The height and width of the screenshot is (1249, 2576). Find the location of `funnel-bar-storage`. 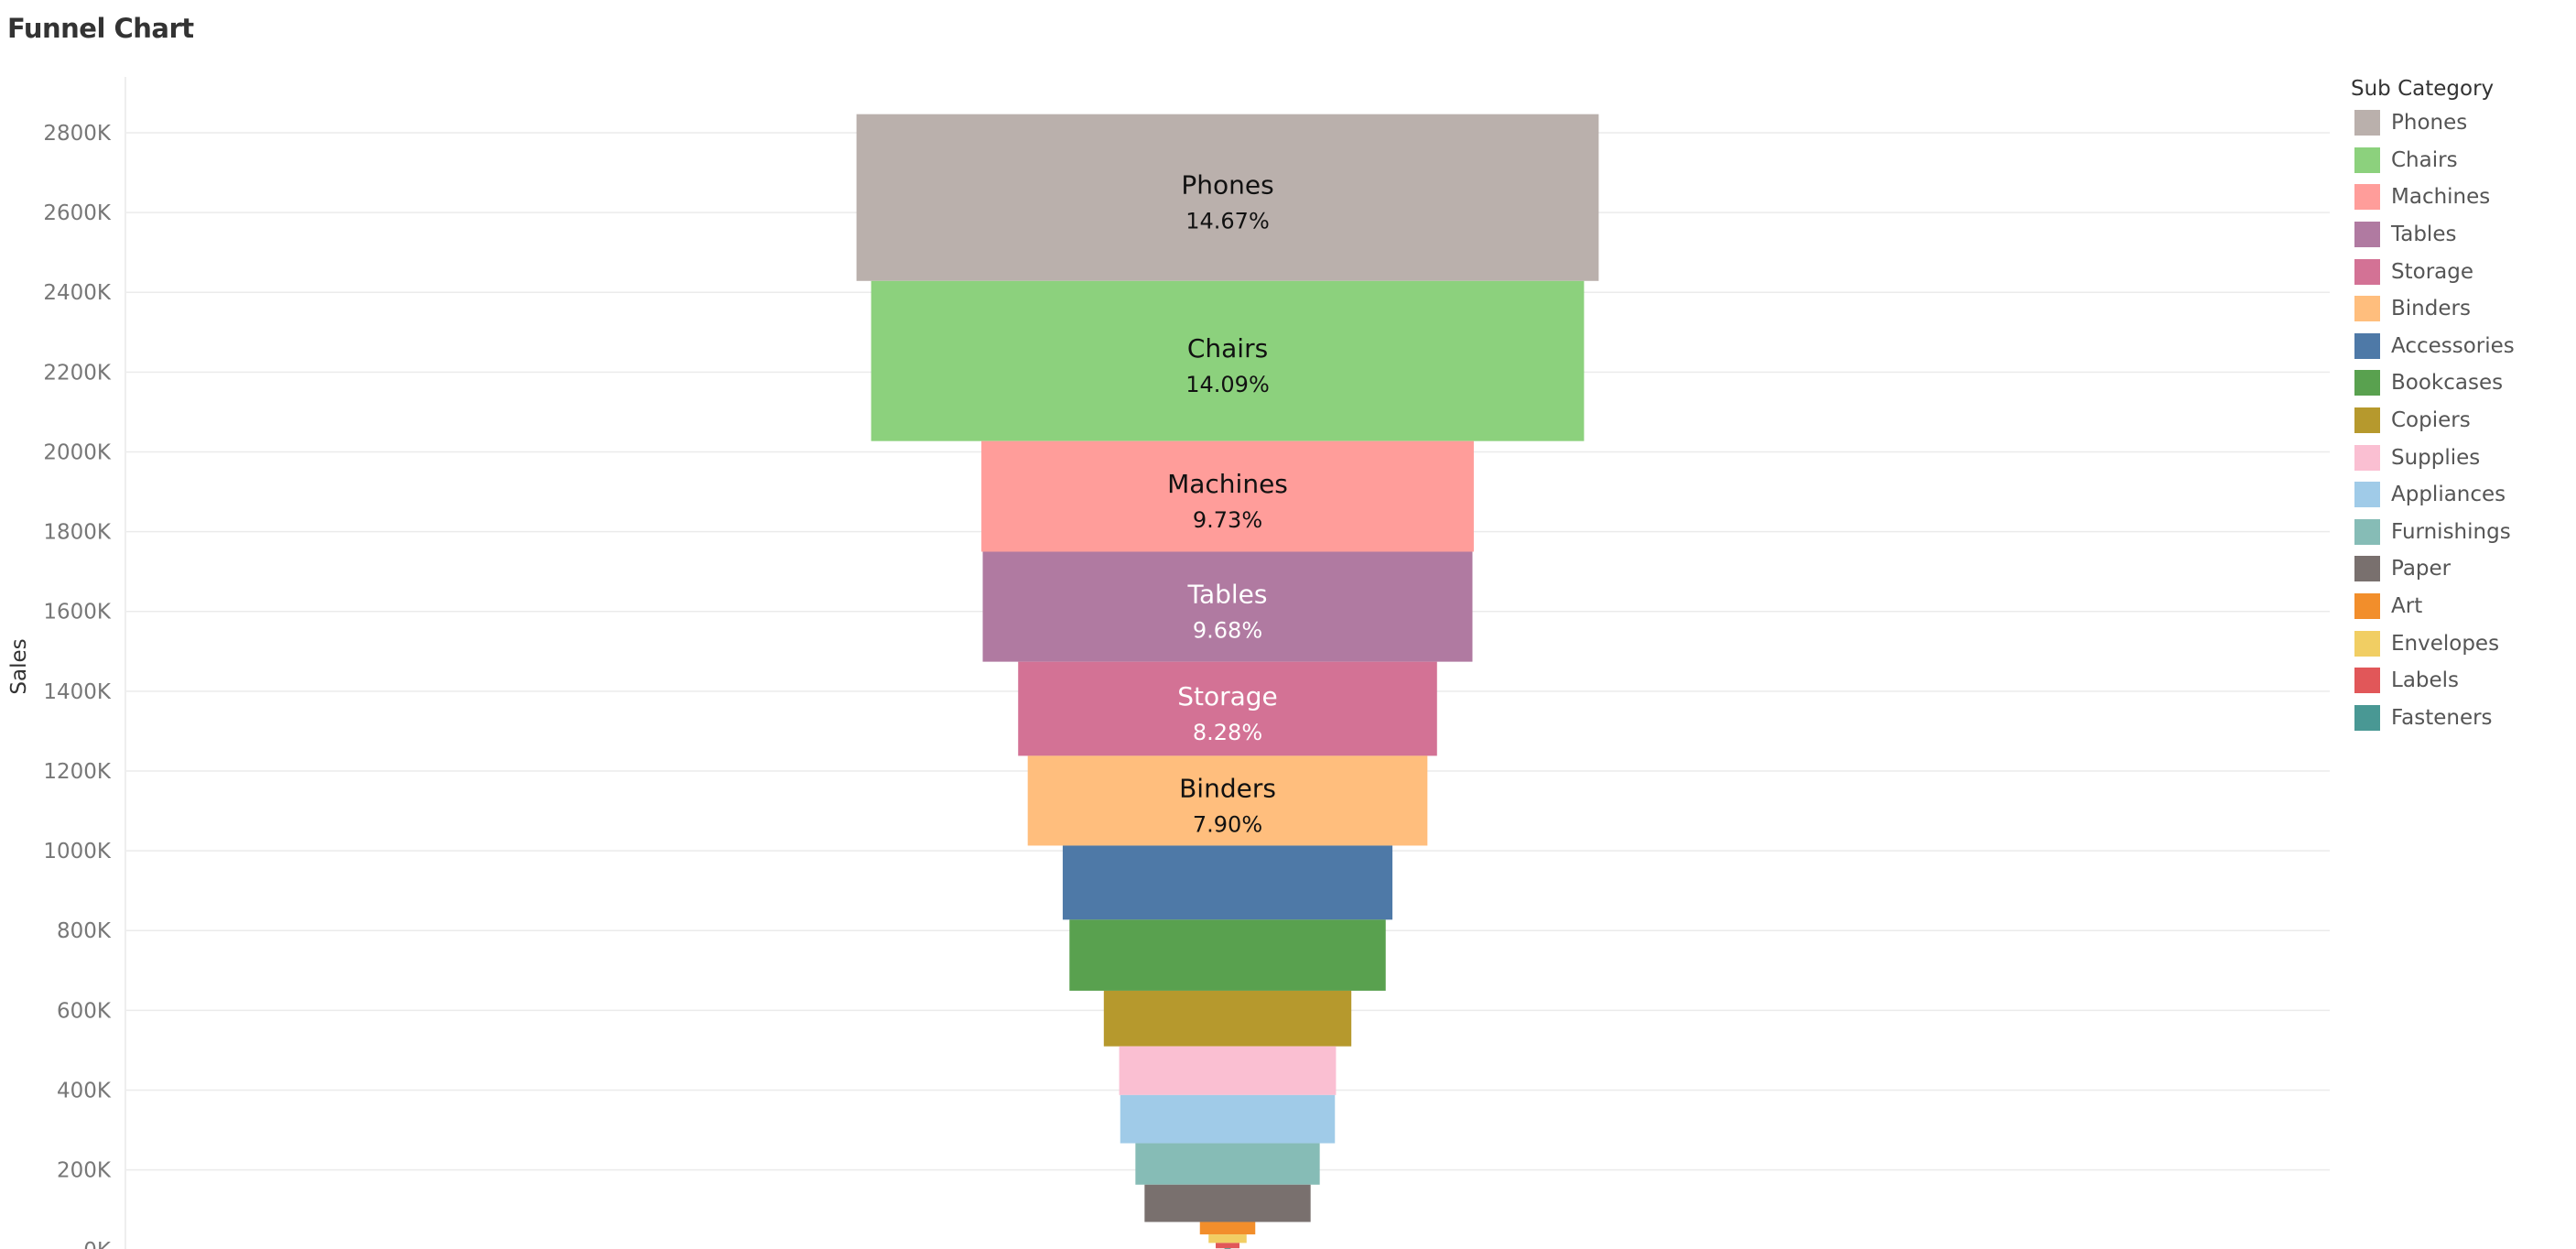

funnel-bar-storage is located at coordinates (1228, 709).